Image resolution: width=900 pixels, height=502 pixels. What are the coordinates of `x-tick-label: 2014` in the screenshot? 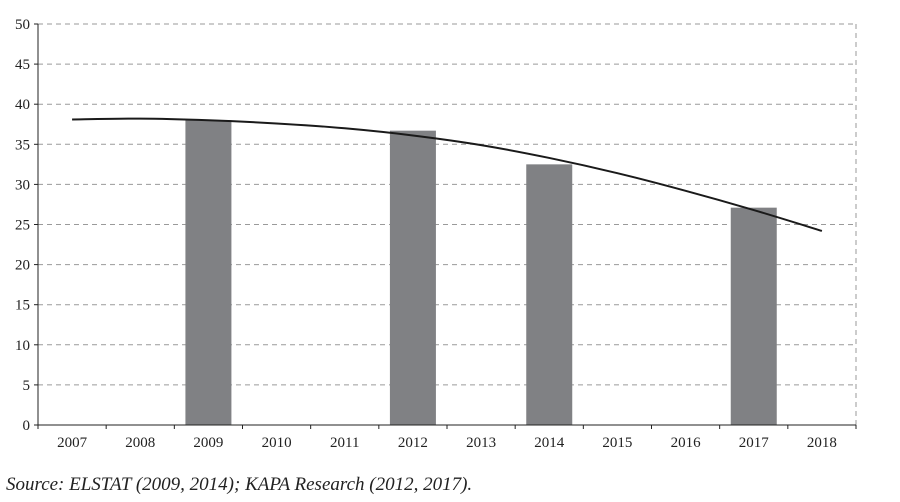 It's located at (549, 443).